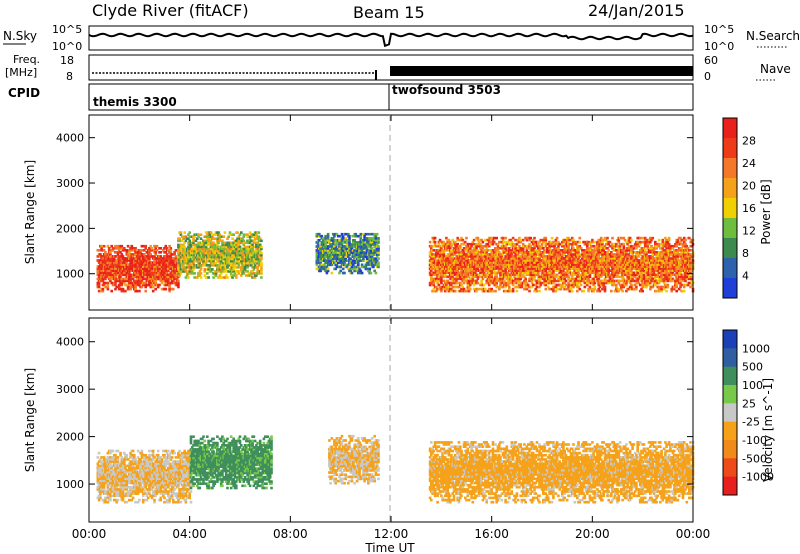 The height and width of the screenshot is (554, 800). Describe the element at coordinates (711, 60) in the screenshot. I see `nave-tick-top: 60` at that location.